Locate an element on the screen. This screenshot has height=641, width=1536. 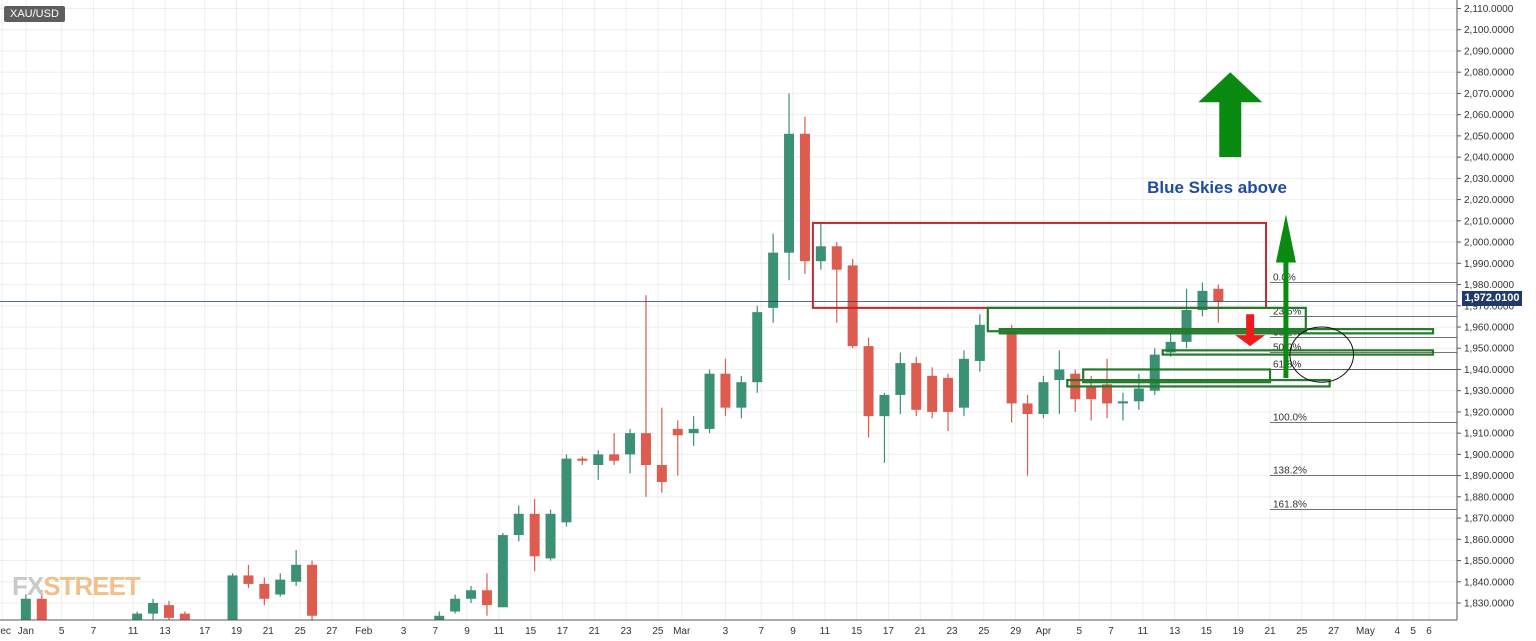
y-tick-label: 2,000.0000 is located at coordinates (1489, 243).